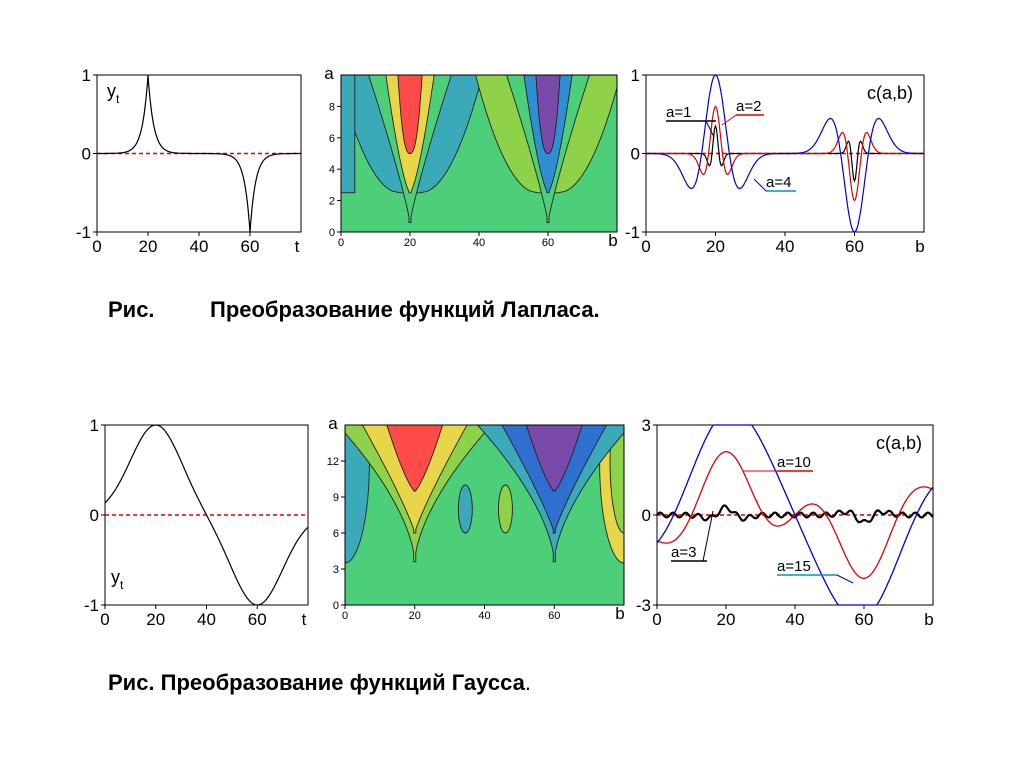  I want to click on series-label-1: a=1, so click(678, 112).